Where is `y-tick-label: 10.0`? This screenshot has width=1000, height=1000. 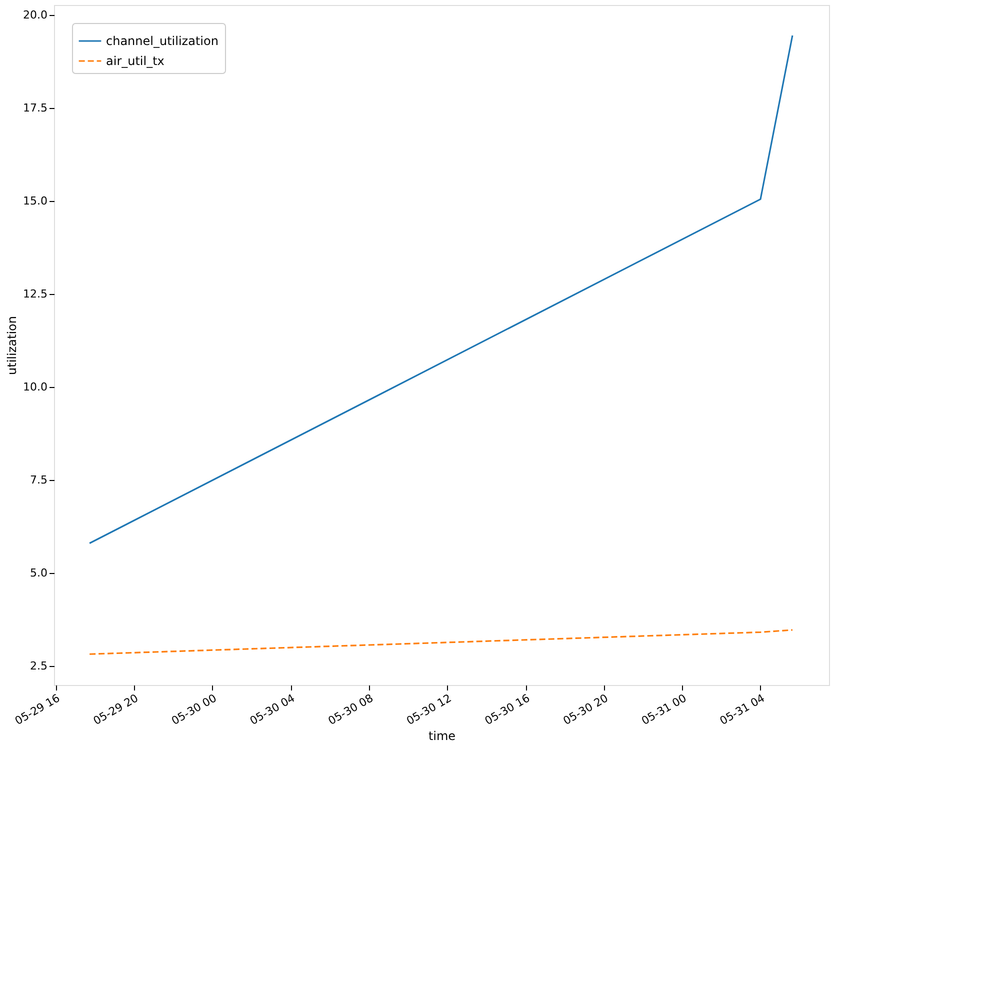 y-tick-label: 10.0 is located at coordinates (35, 387).